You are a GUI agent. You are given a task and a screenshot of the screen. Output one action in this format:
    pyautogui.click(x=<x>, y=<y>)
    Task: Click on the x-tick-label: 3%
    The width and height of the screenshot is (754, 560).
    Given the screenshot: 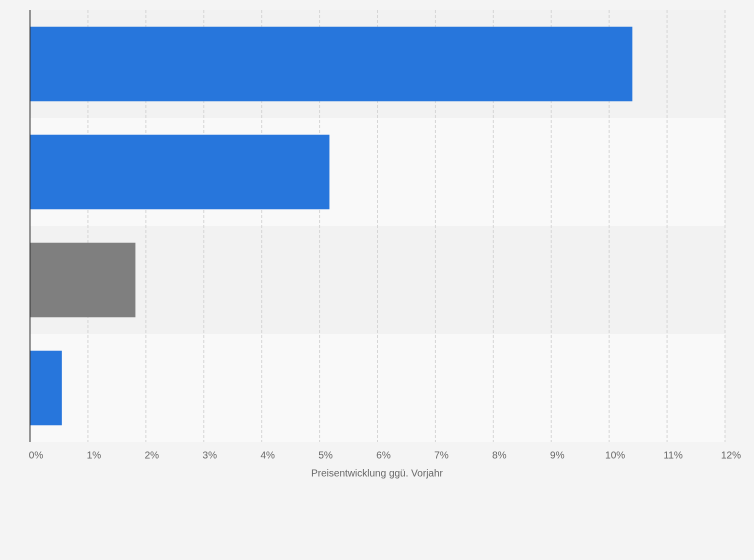 What is the action you would take?
    pyautogui.click(x=210, y=456)
    